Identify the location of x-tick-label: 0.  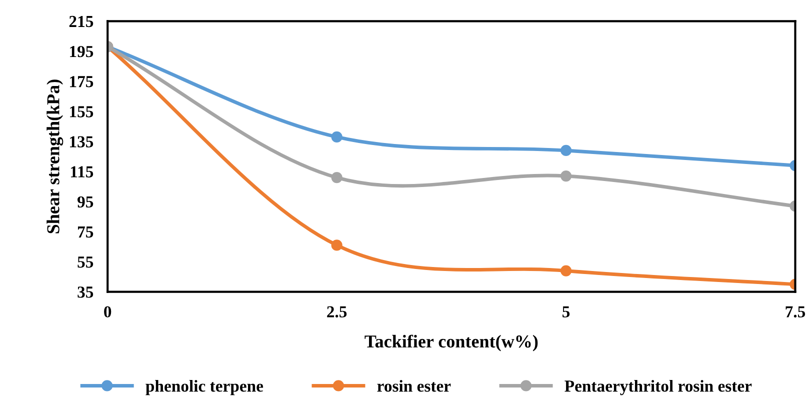
(108, 312).